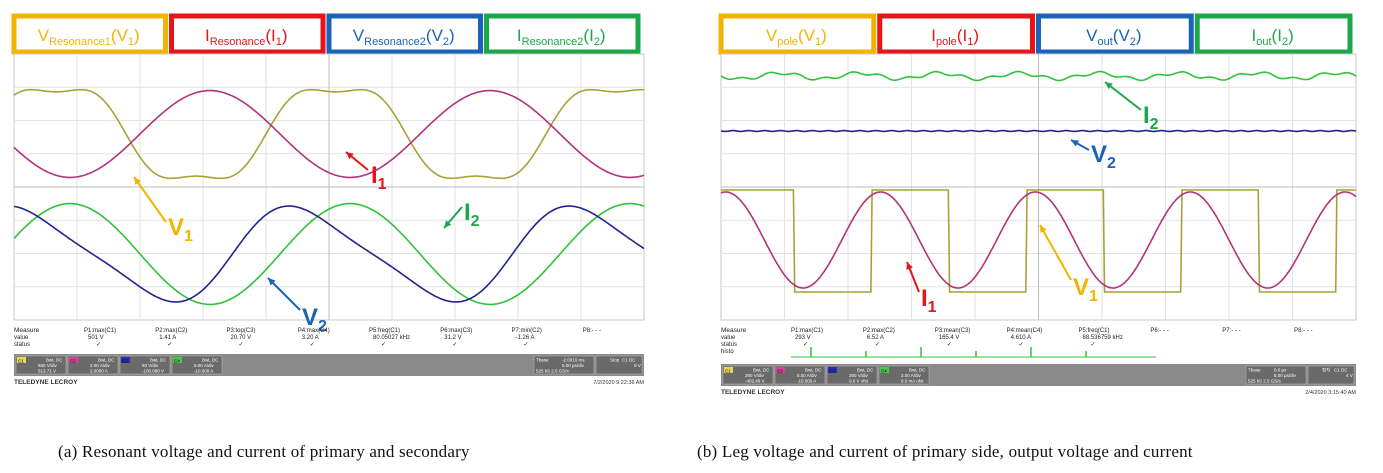  I want to click on channel-offset: -402.49 V, so click(755, 381).